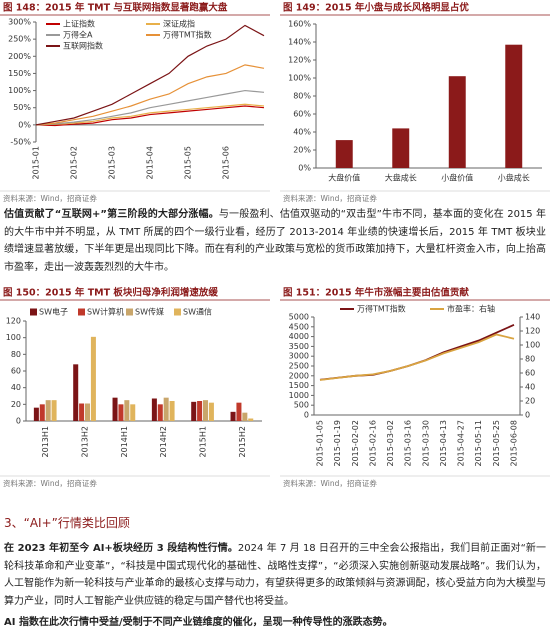 Image resolution: width=550 pixels, height=640 pixels. I want to click on y-tick-label: 500, so click(301, 405).